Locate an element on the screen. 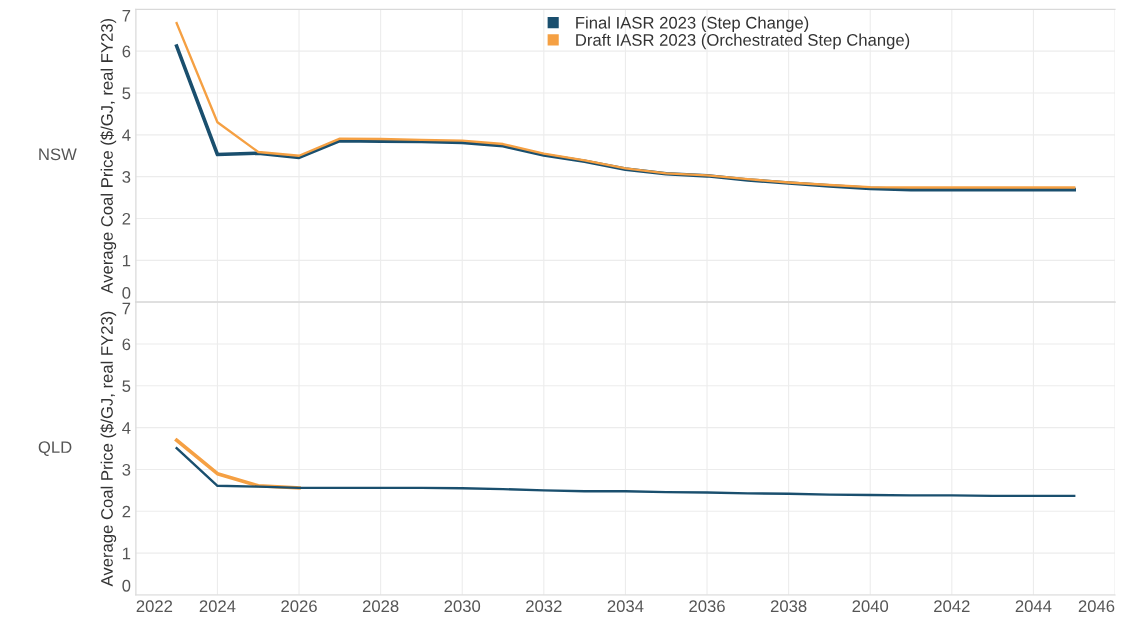  x-tick-label: 2038 is located at coordinates (788, 606).